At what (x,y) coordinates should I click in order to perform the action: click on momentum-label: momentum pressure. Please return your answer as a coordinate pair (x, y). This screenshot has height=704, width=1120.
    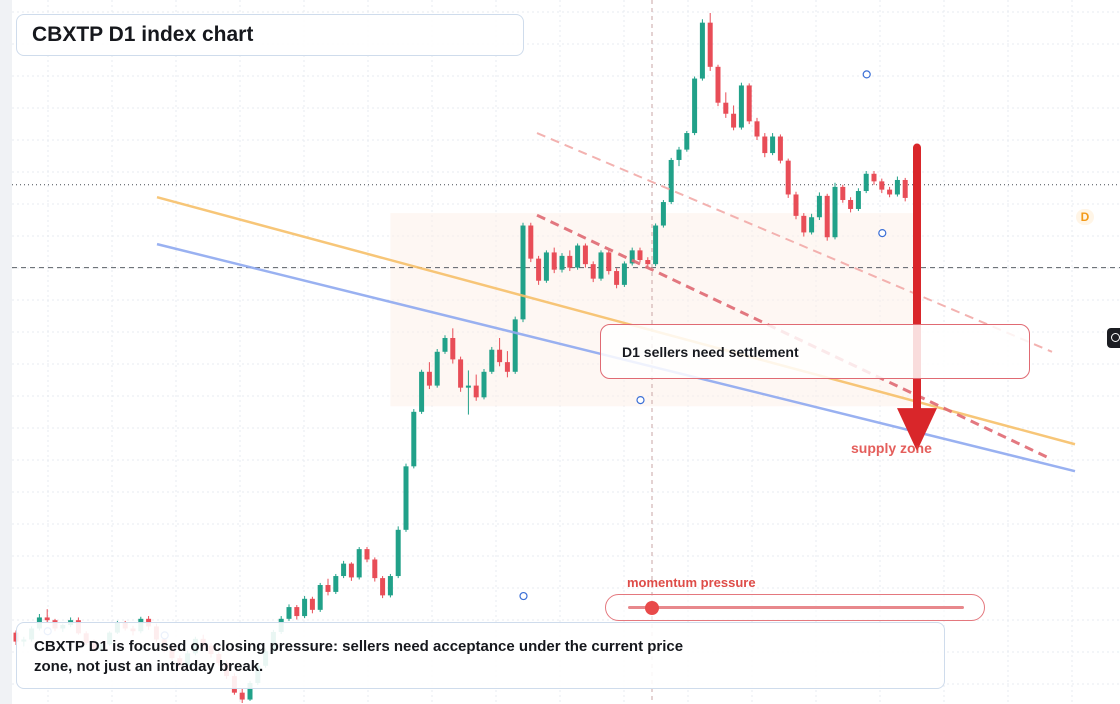
    Looking at the image, I should click on (691, 582).